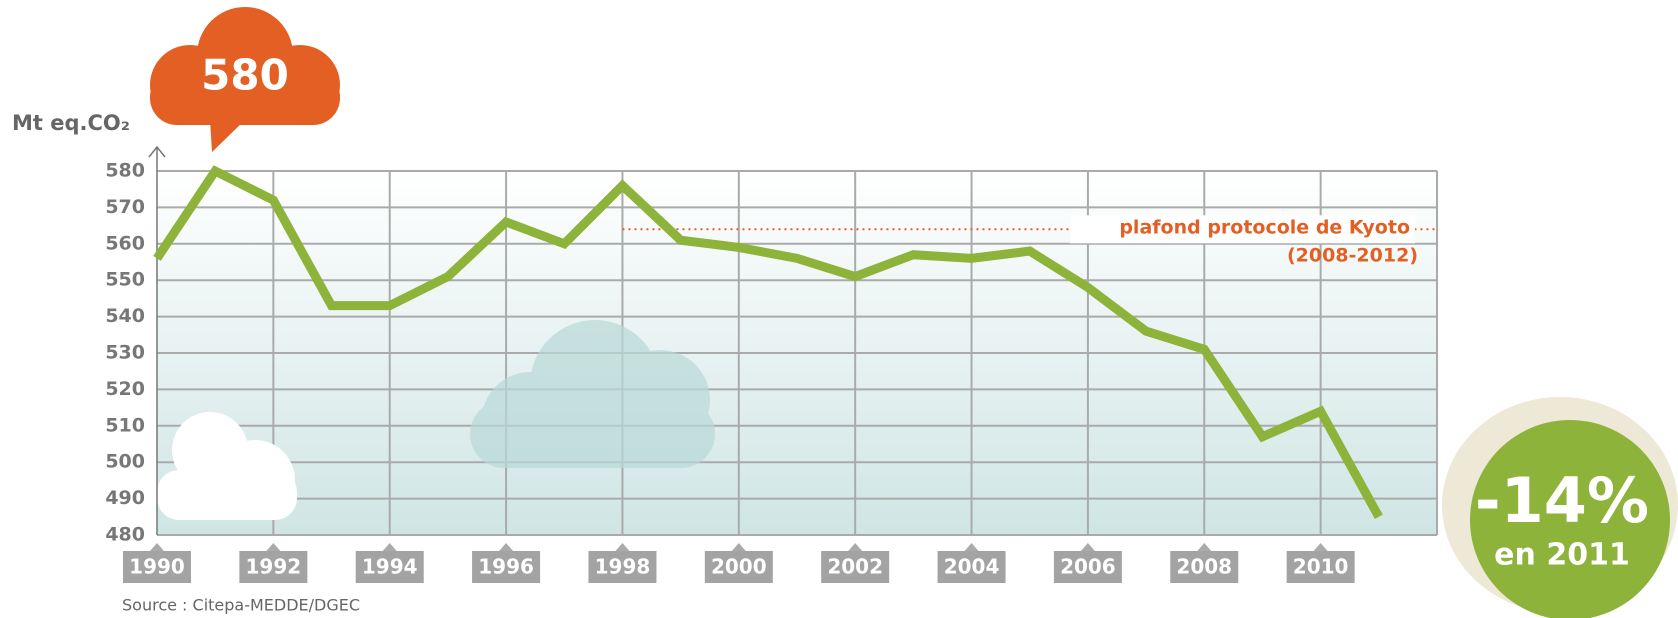 The width and height of the screenshot is (1678, 618). Describe the element at coordinates (125, 280) in the screenshot. I see `y-tick-label: 550` at that location.